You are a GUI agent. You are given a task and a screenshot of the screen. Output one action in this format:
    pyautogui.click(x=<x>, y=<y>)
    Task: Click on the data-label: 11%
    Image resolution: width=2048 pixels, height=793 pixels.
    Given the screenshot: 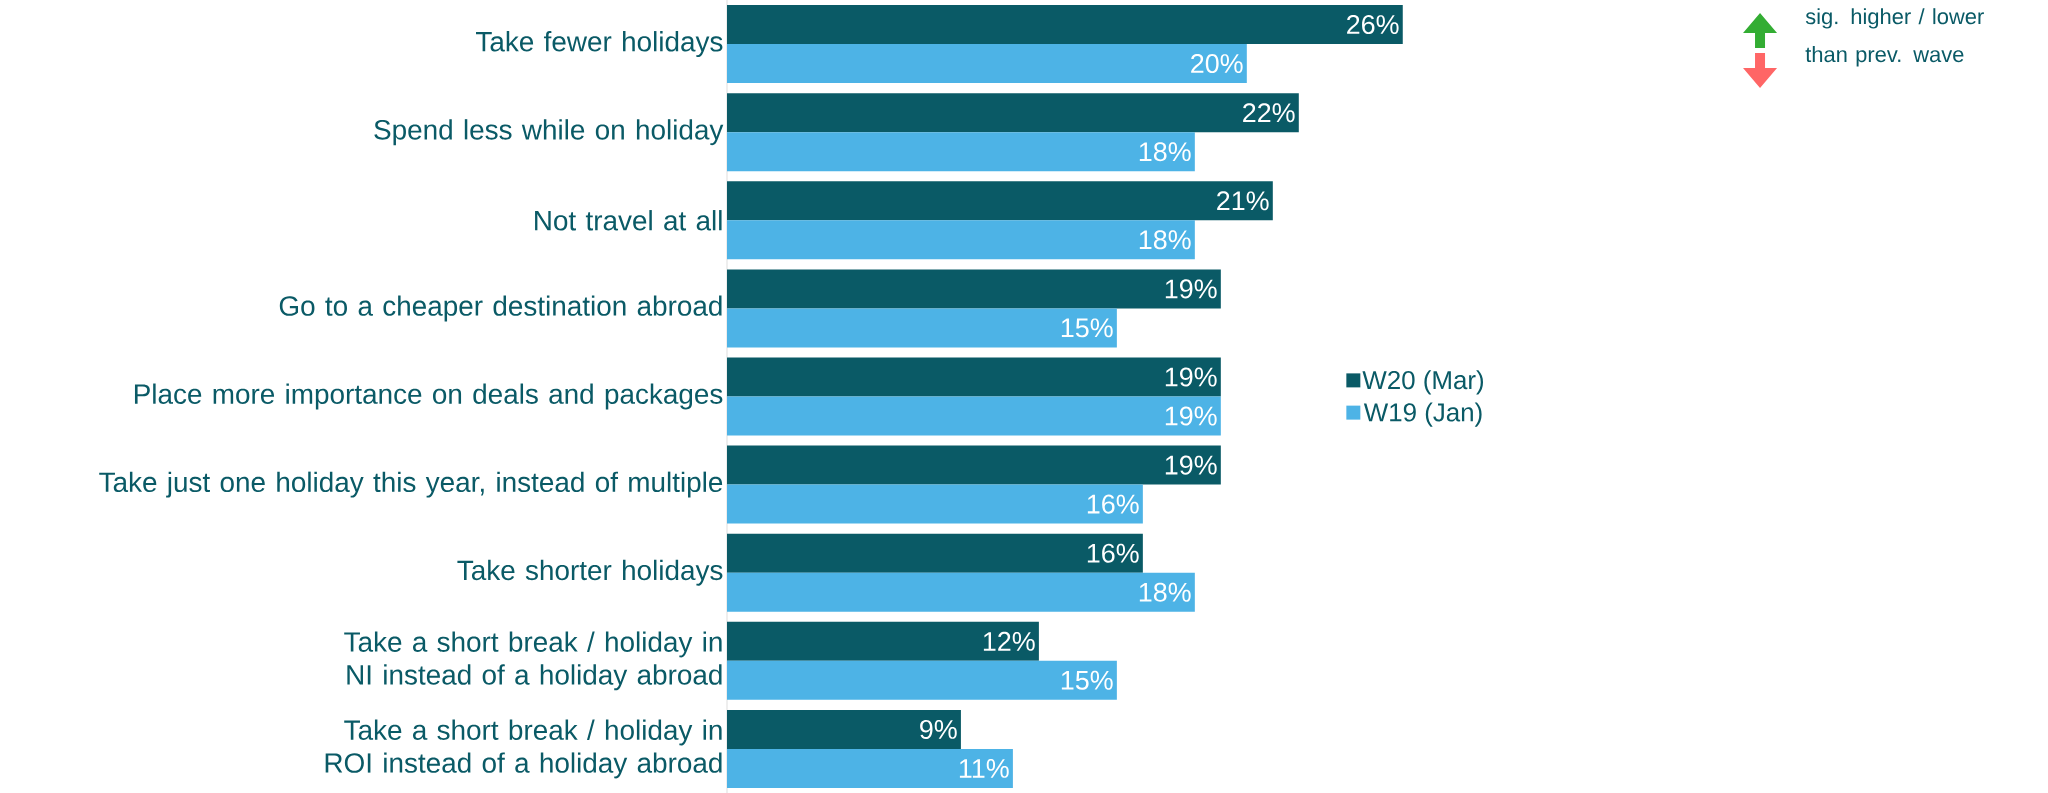 What is the action you would take?
    pyautogui.click(x=984, y=768)
    